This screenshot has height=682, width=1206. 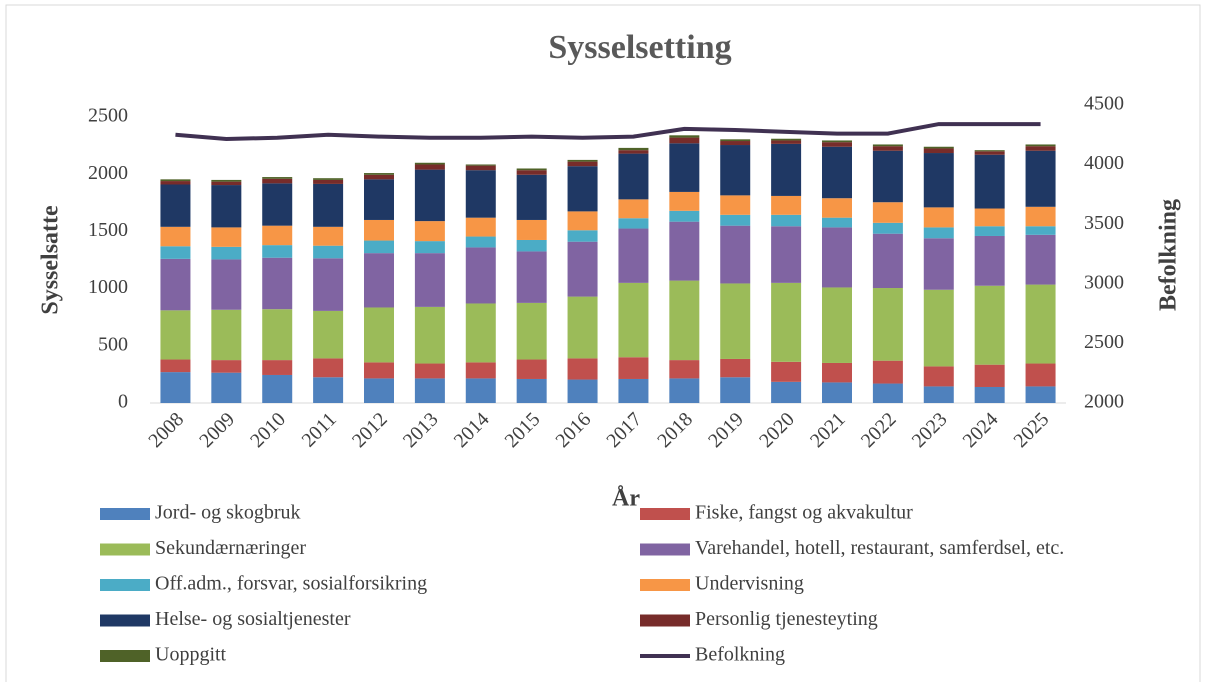 What do you see at coordinates (108, 173) in the screenshot?
I see `y-tick-label: 2000` at bounding box center [108, 173].